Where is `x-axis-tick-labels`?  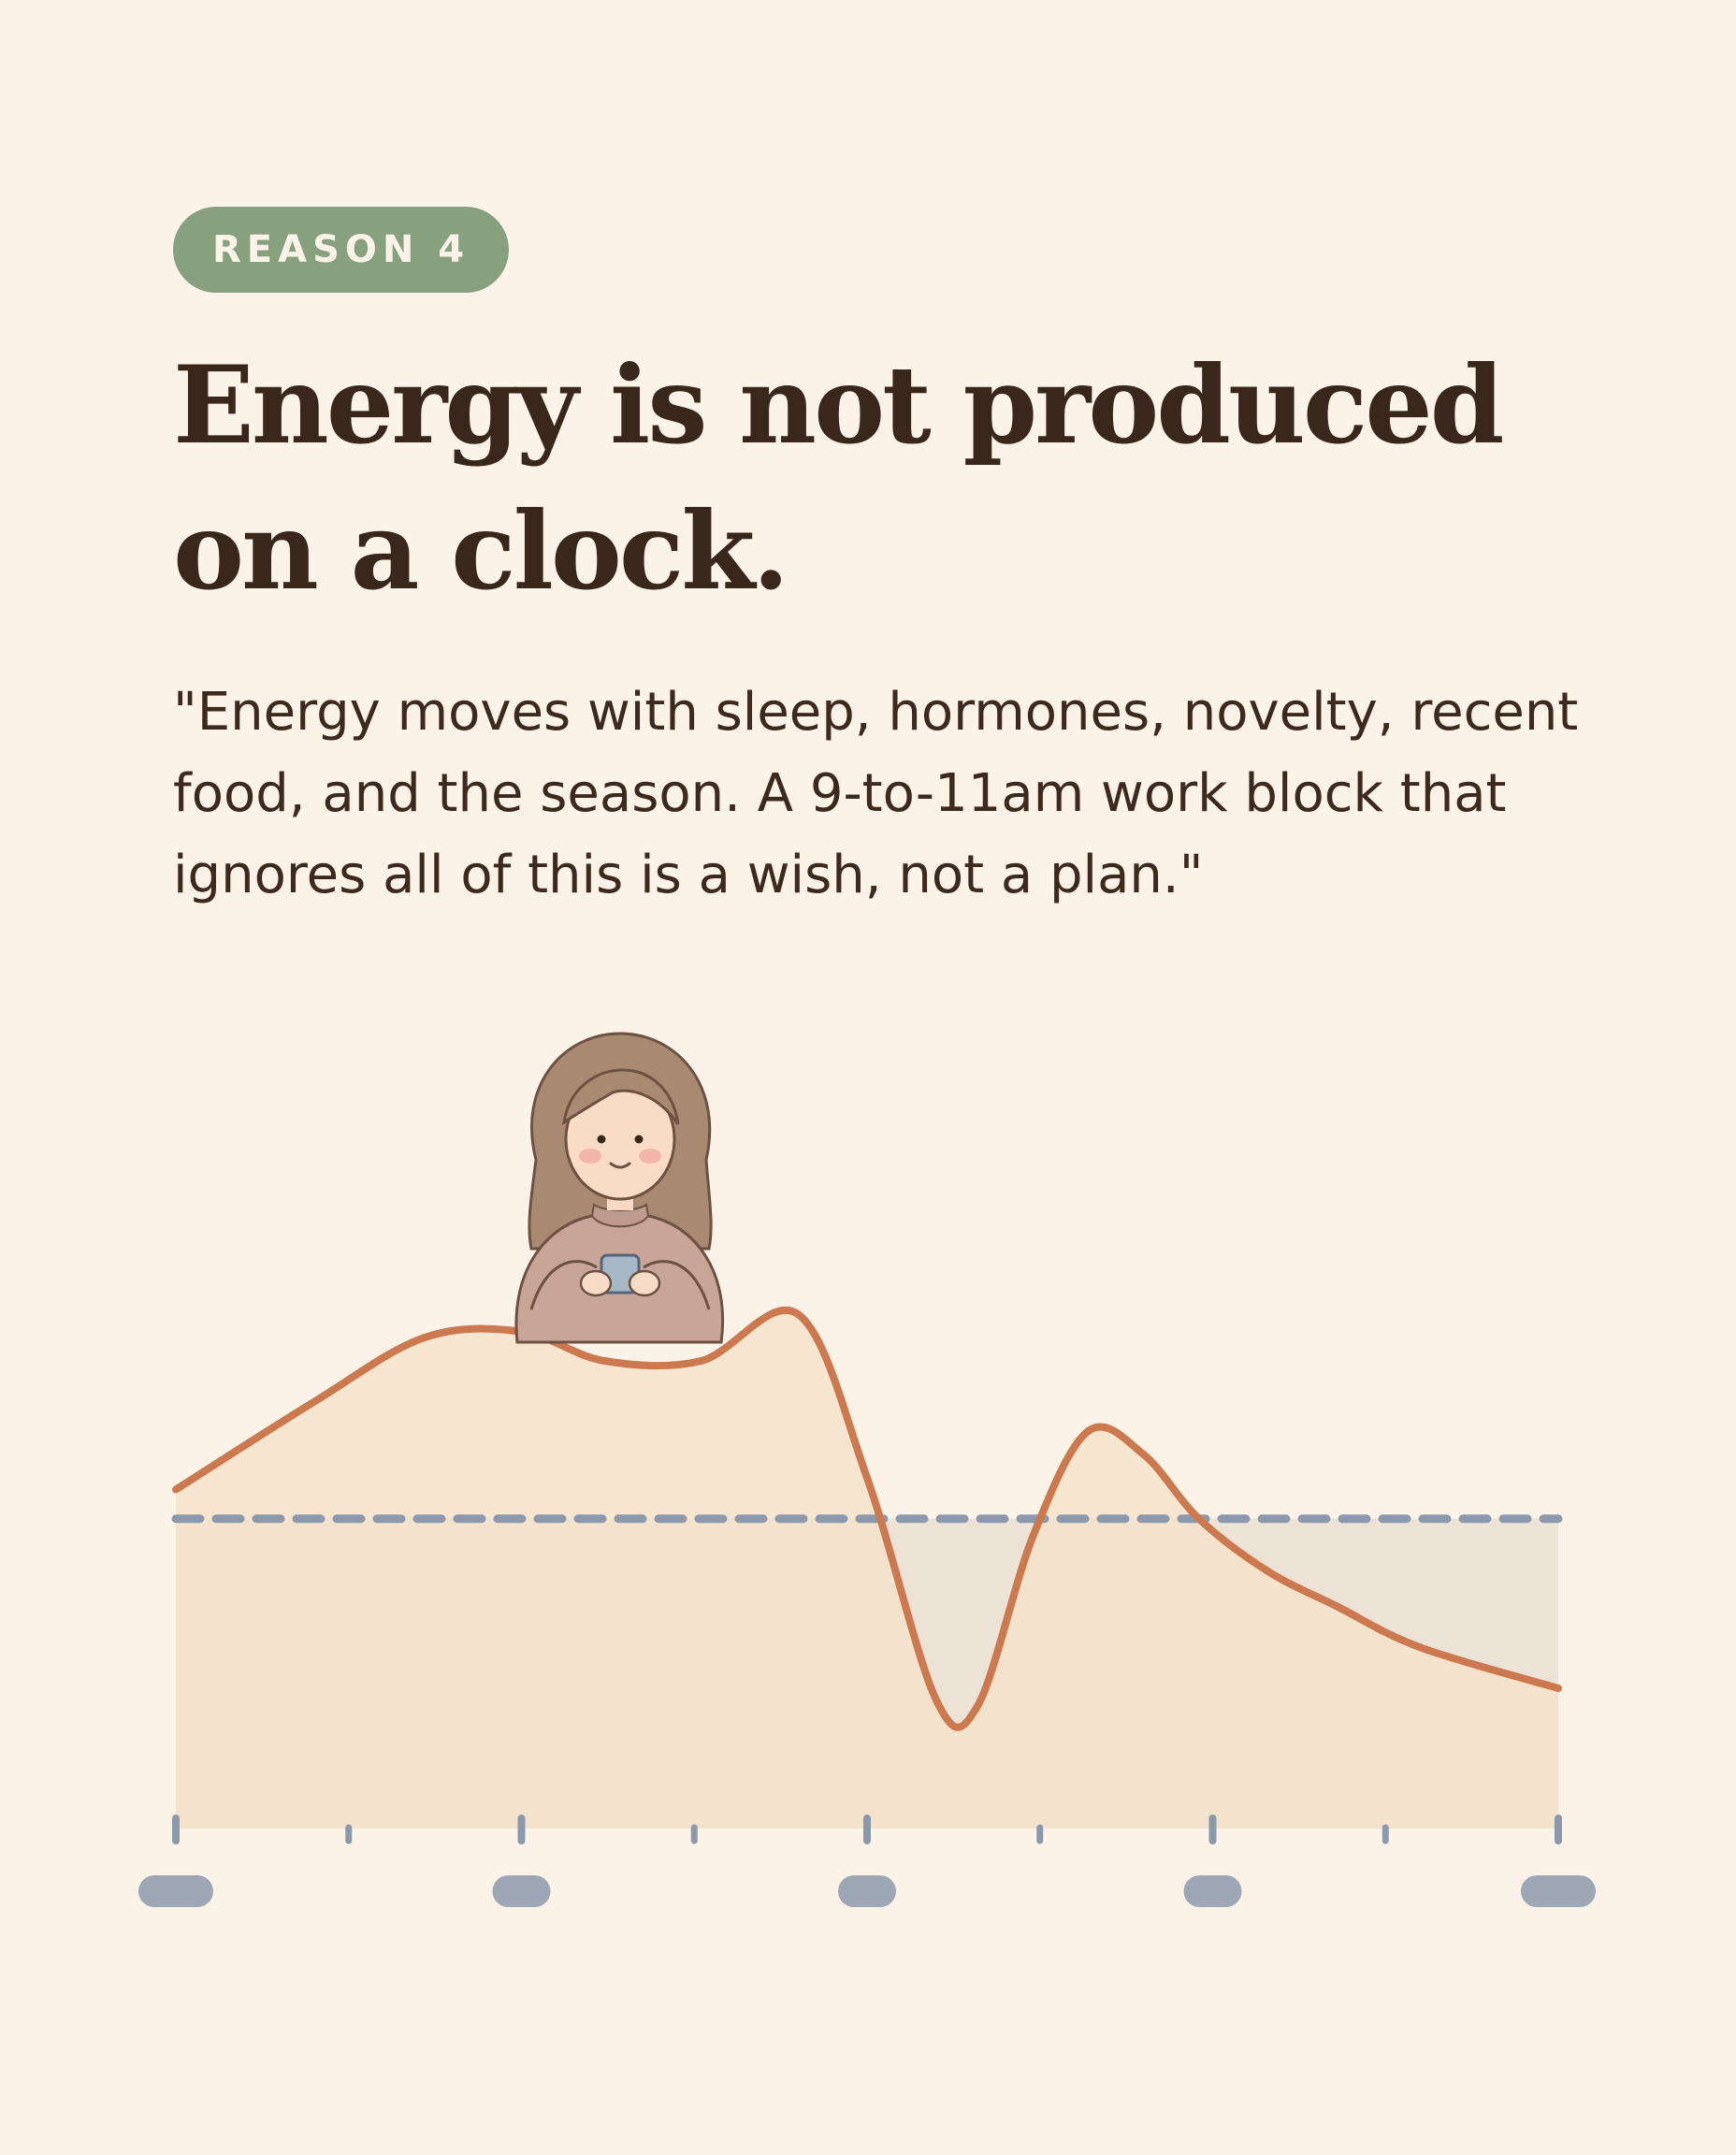 x-axis-tick-labels is located at coordinates (867, 1891).